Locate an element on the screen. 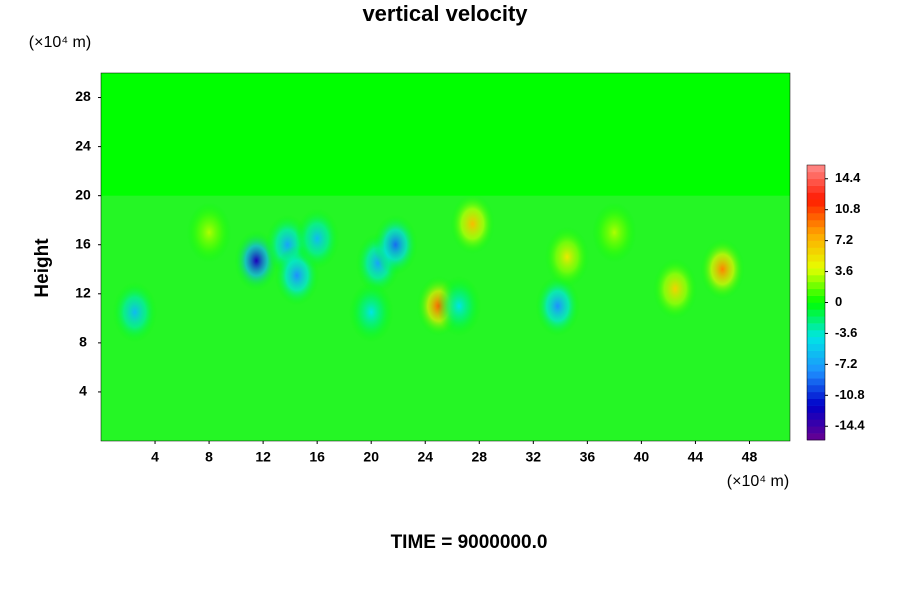 The height and width of the screenshot is (605, 900). x-tick-label: 28 is located at coordinates (479, 457).